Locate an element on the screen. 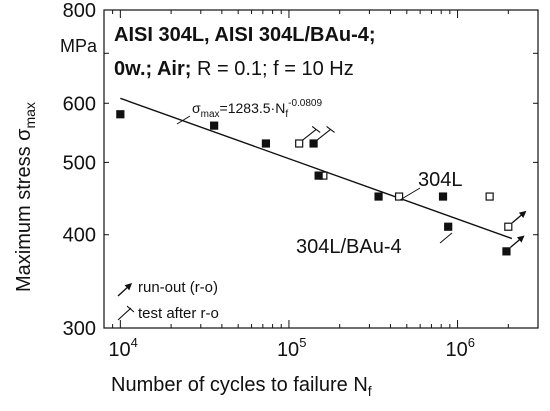 Image resolution: width=550 pixels, height=411 pixels. fit-equation-sub2: f is located at coordinates (286, 114).